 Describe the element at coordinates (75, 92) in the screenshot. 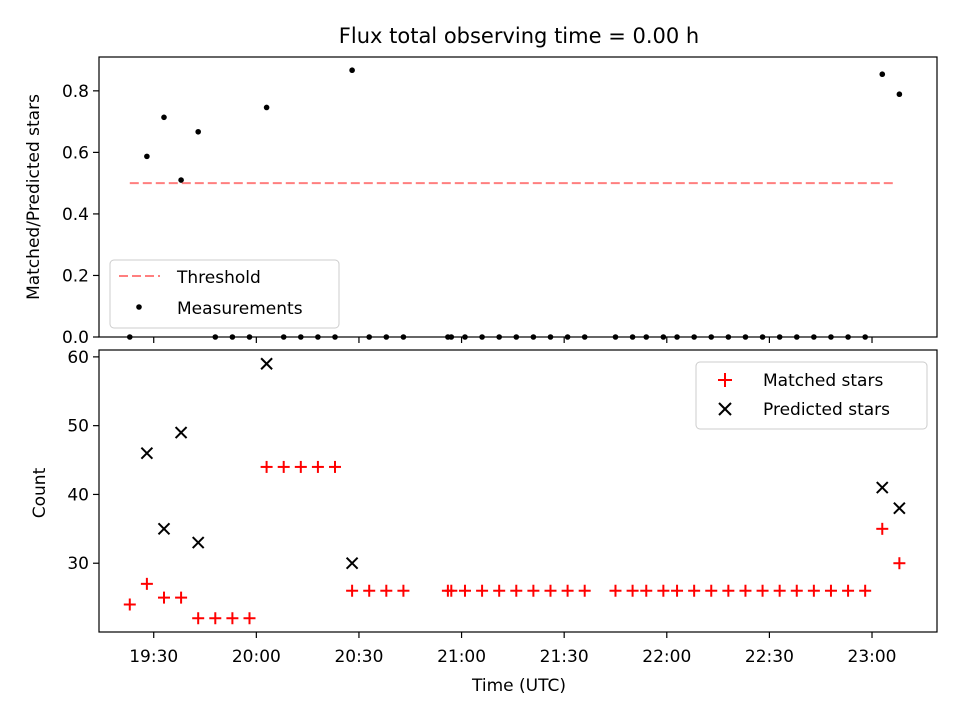

I see `top-y-tick-label: 0.8` at that location.